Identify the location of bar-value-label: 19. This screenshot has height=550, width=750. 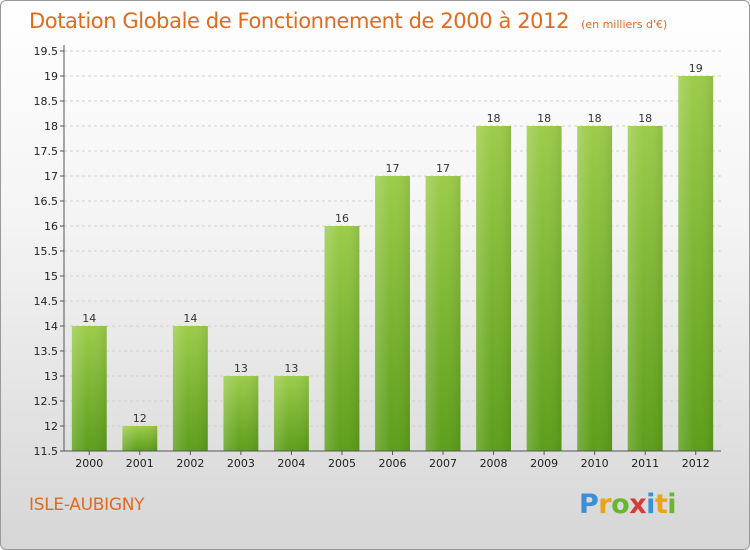
(696, 68).